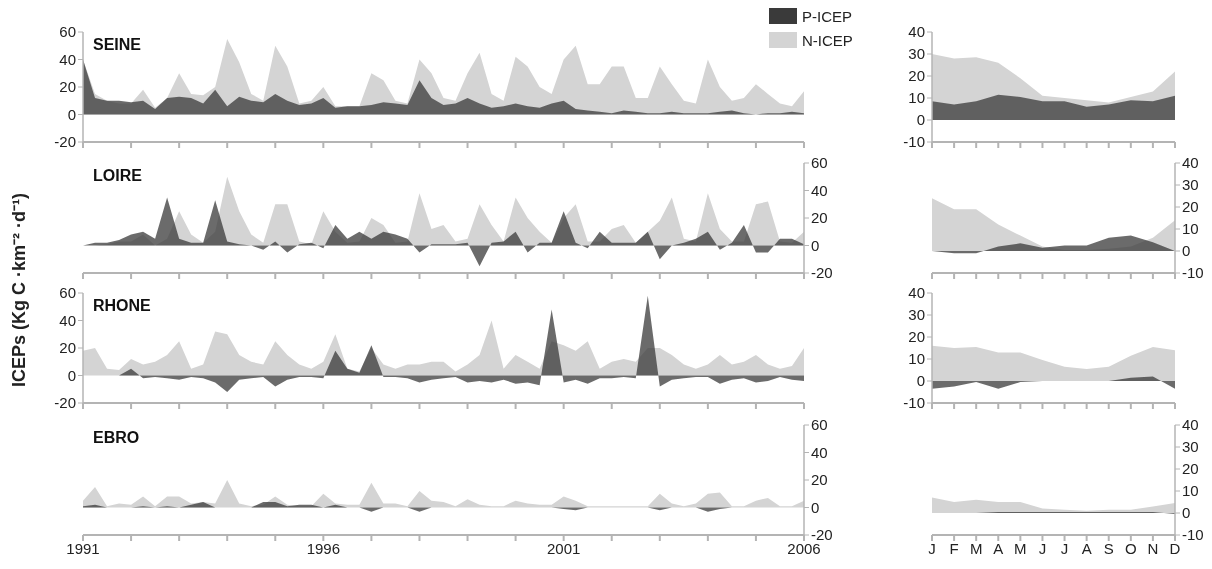  What do you see at coordinates (827, 40) in the screenshot?
I see `legend-label: N-ICEP` at bounding box center [827, 40].